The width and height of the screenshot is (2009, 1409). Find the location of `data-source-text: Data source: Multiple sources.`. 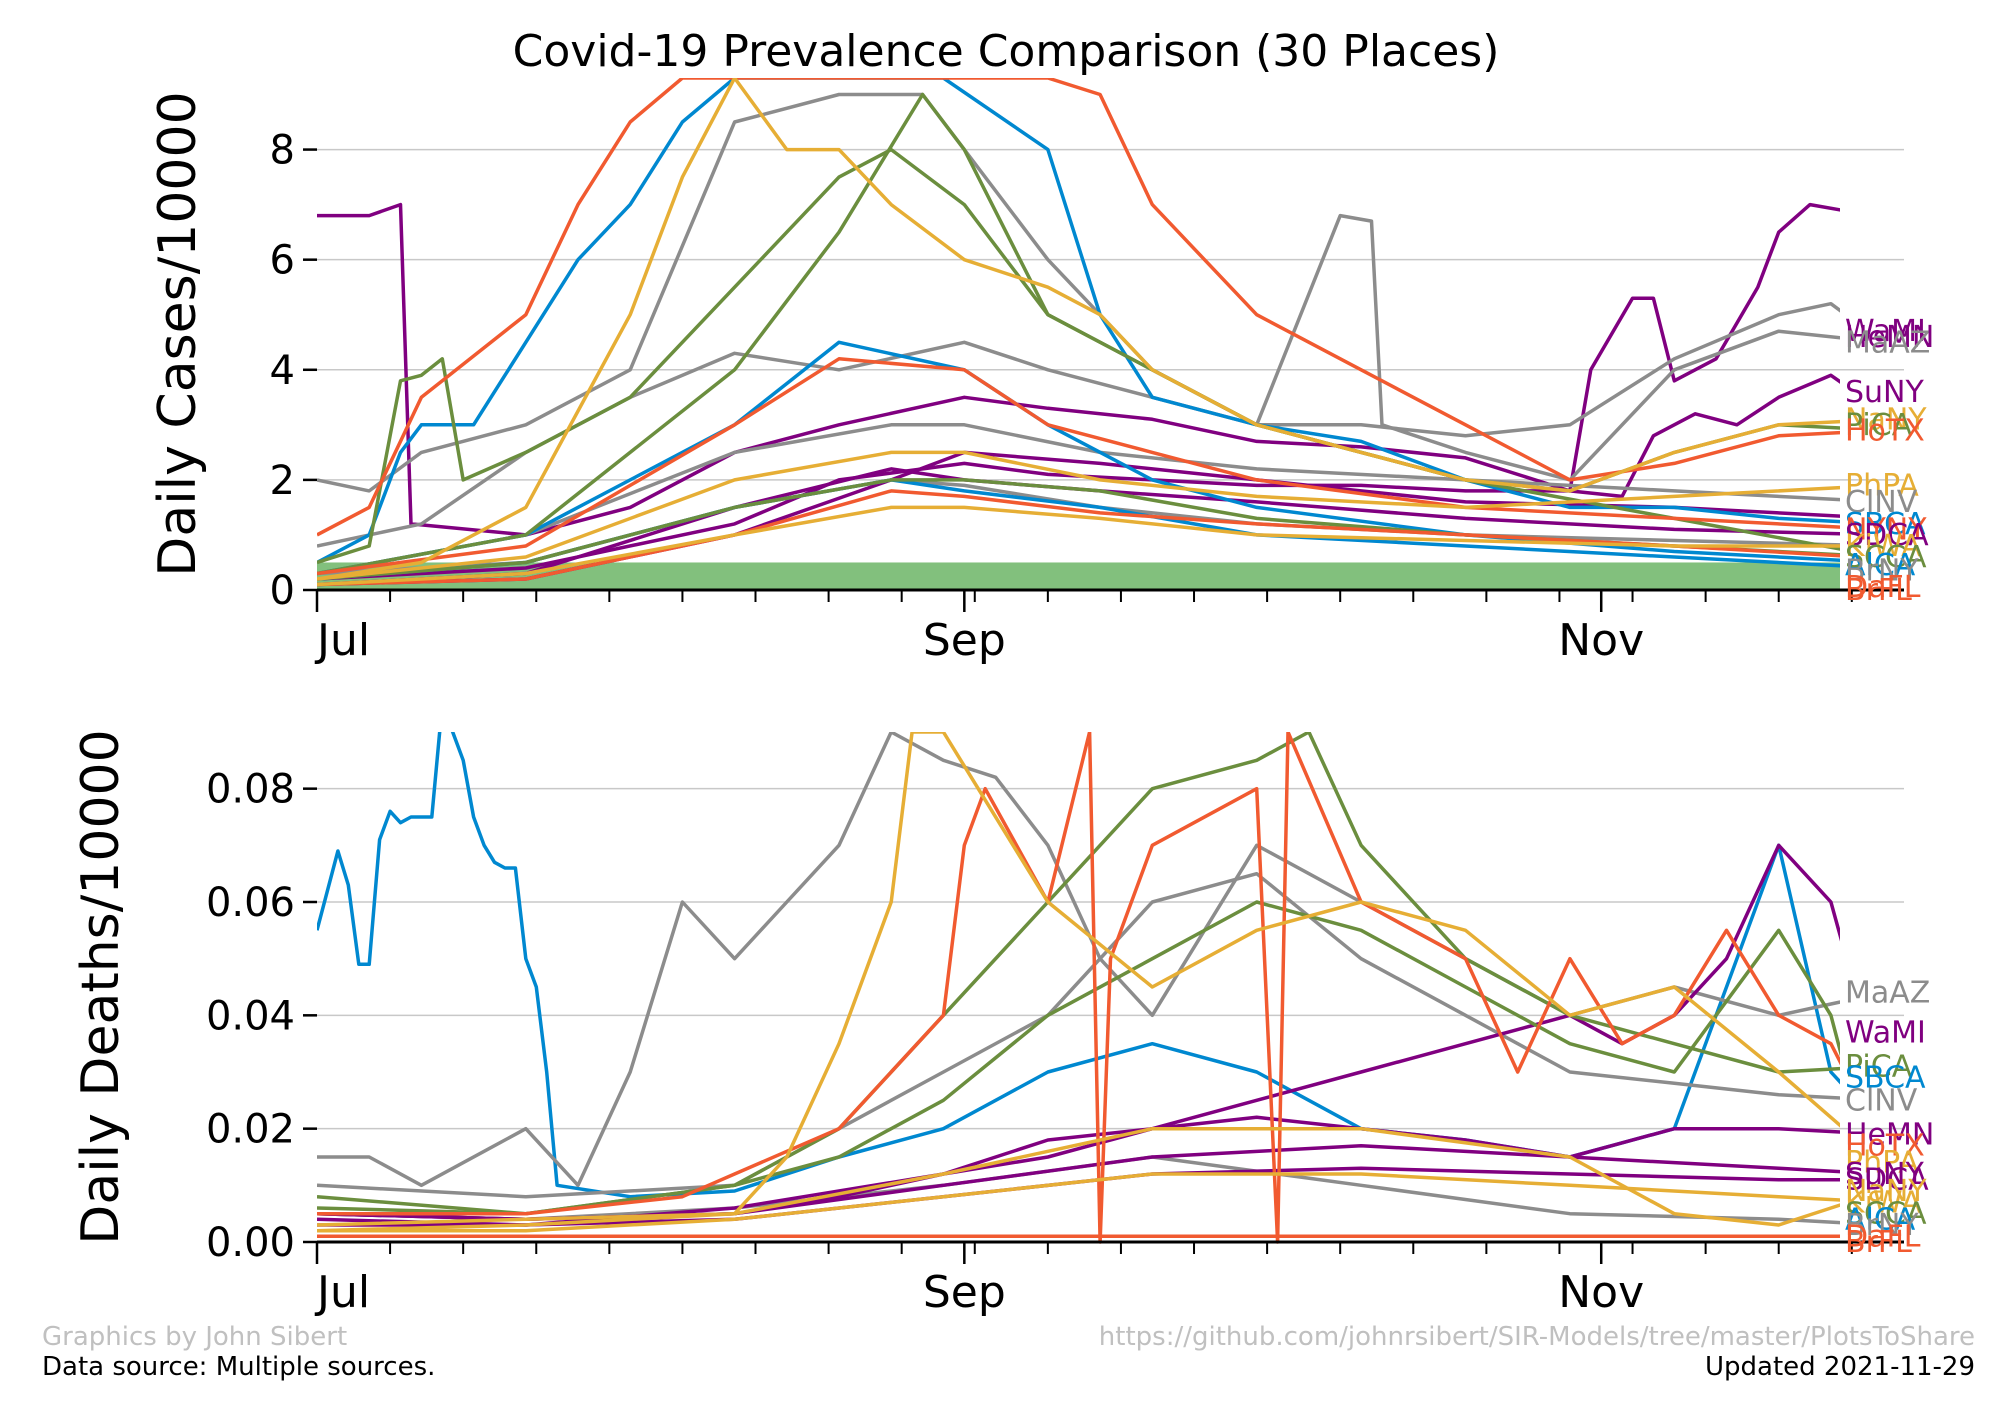

data-source-text: Data source: Multiple sources. is located at coordinates (239, 1367).